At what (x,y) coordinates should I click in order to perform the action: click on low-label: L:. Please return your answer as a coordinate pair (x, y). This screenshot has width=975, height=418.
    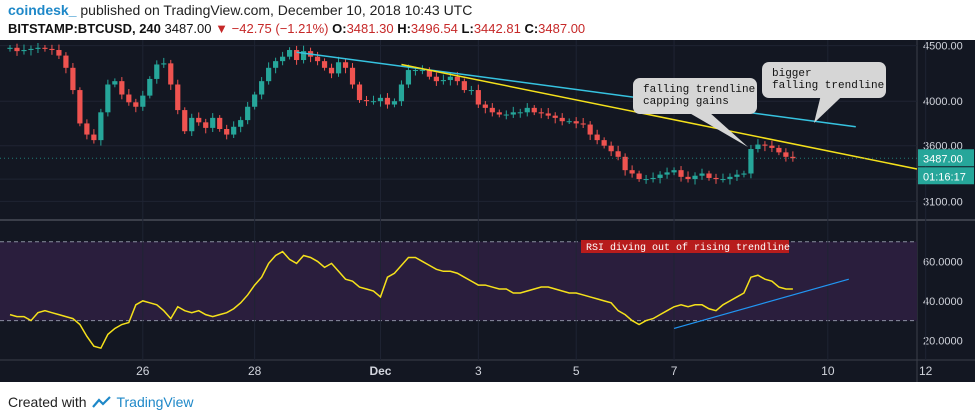
    Looking at the image, I should click on (467, 28).